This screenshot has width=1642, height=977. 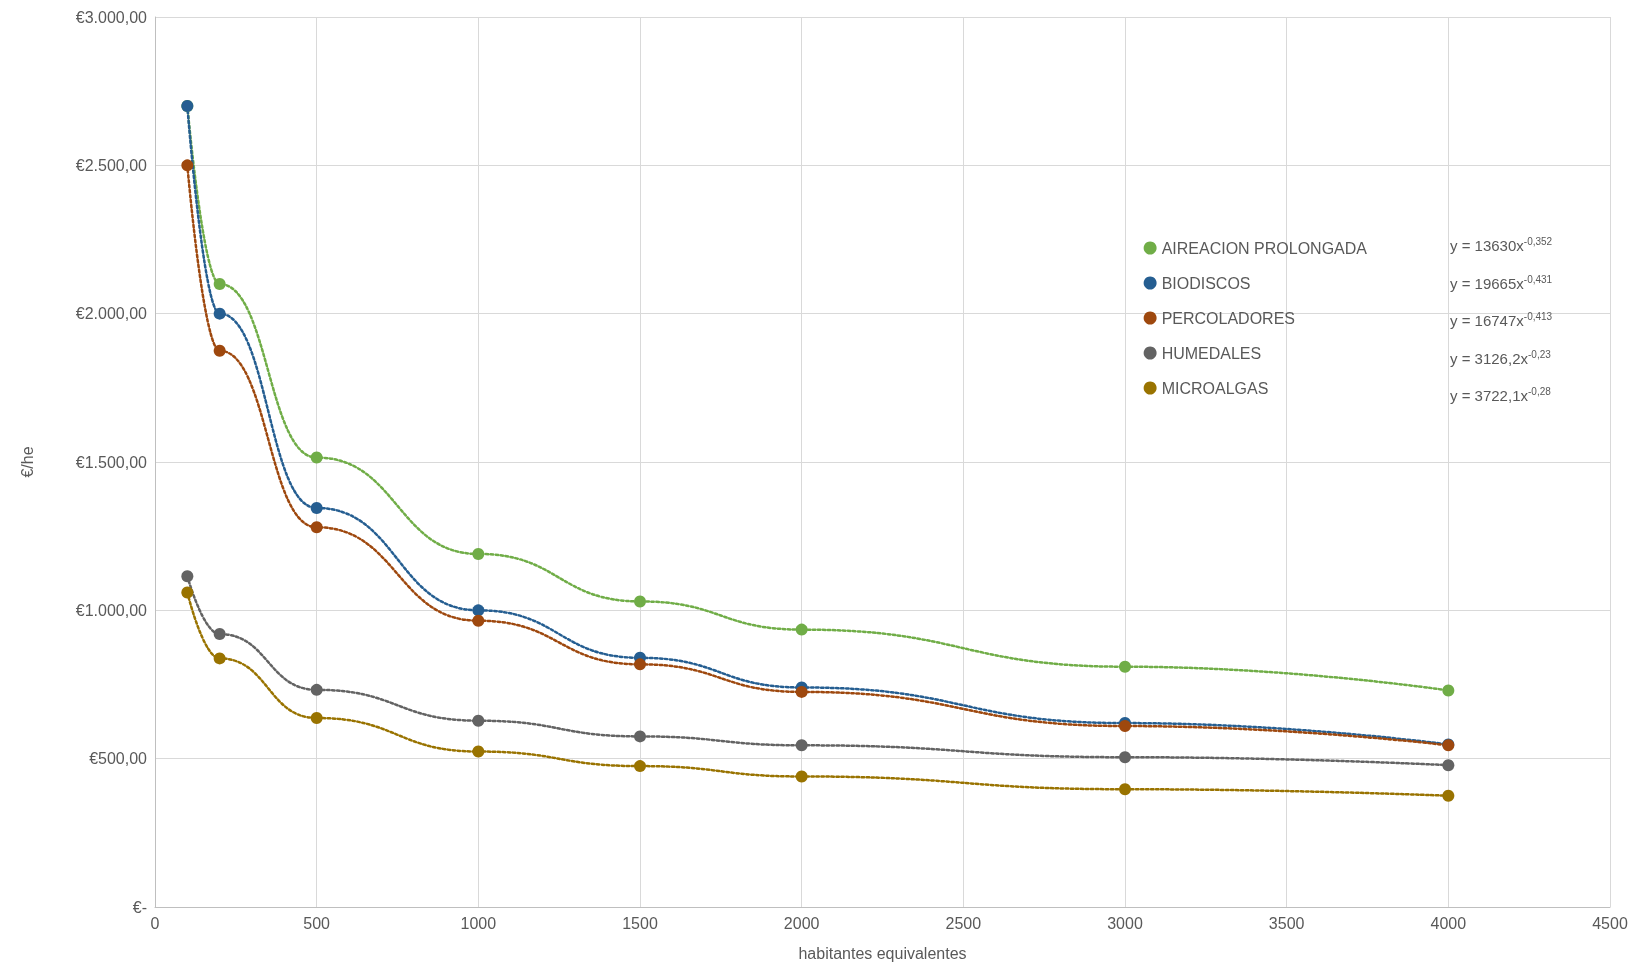 What do you see at coordinates (155, 923) in the screenshot?
I see `x-tick-label: 0` at bounding box center [155, 923].